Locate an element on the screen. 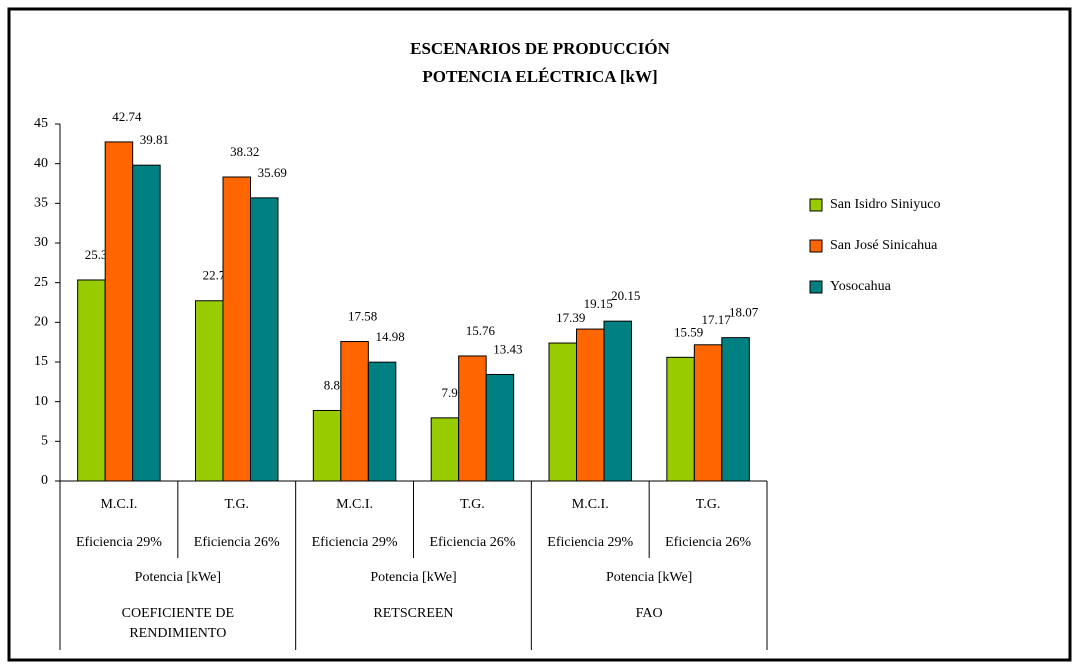 This screenshot has height=669, width=1079. y-tick-label: 35 is located at coordinates (41, 203).